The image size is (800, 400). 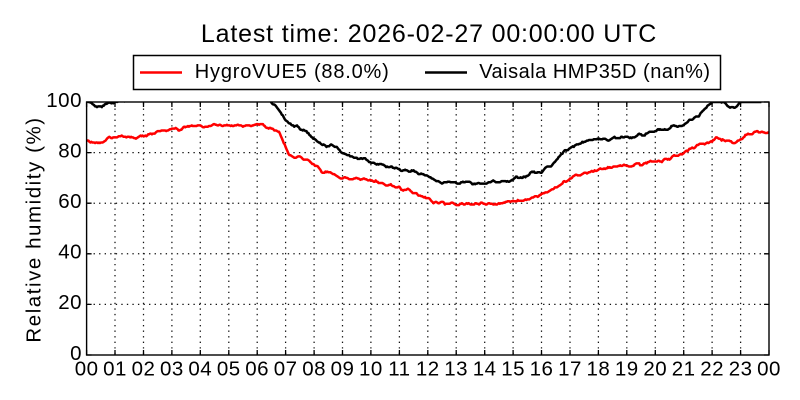 What do you see at coordinates (115, 368) in the screenshot?
I see `svg-text: 01` at bounding box center [115, 368].